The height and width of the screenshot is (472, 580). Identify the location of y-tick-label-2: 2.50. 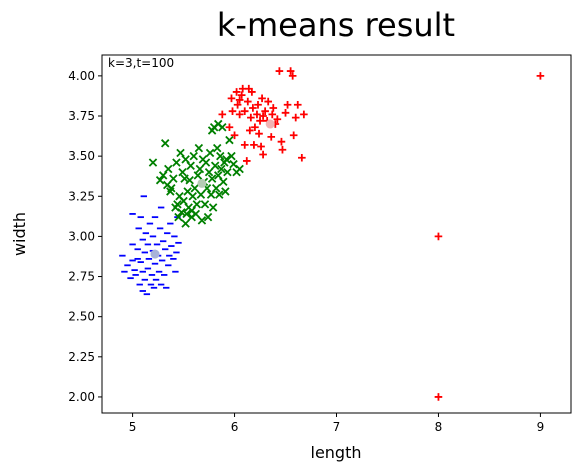
(81, 317).